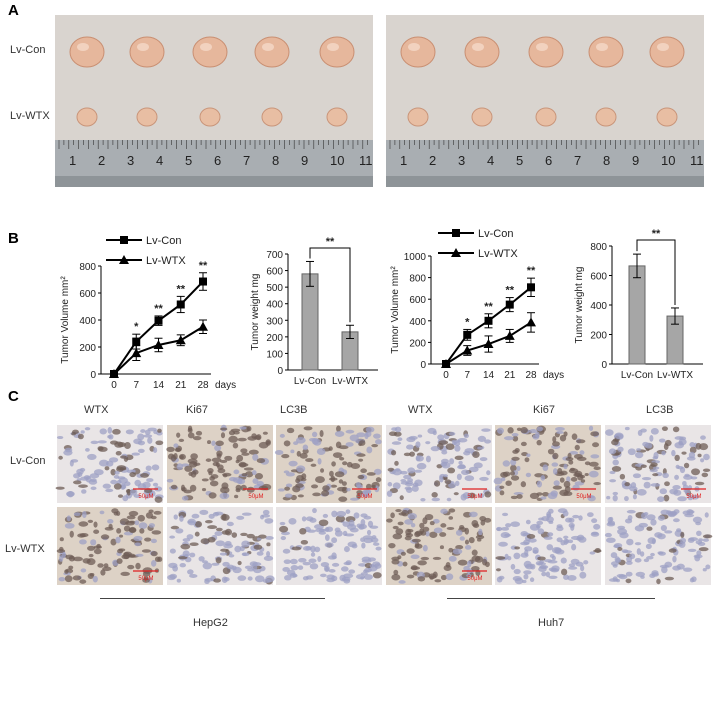  I want to click on y-tick-label: 0, so click(280, 371).